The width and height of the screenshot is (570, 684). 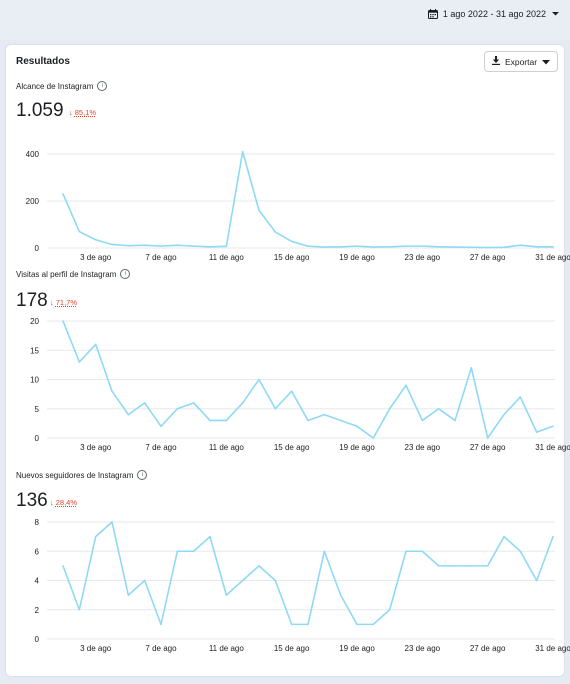 I want to click on metric-change-value: 85,1%, so click(x=85, y=112).